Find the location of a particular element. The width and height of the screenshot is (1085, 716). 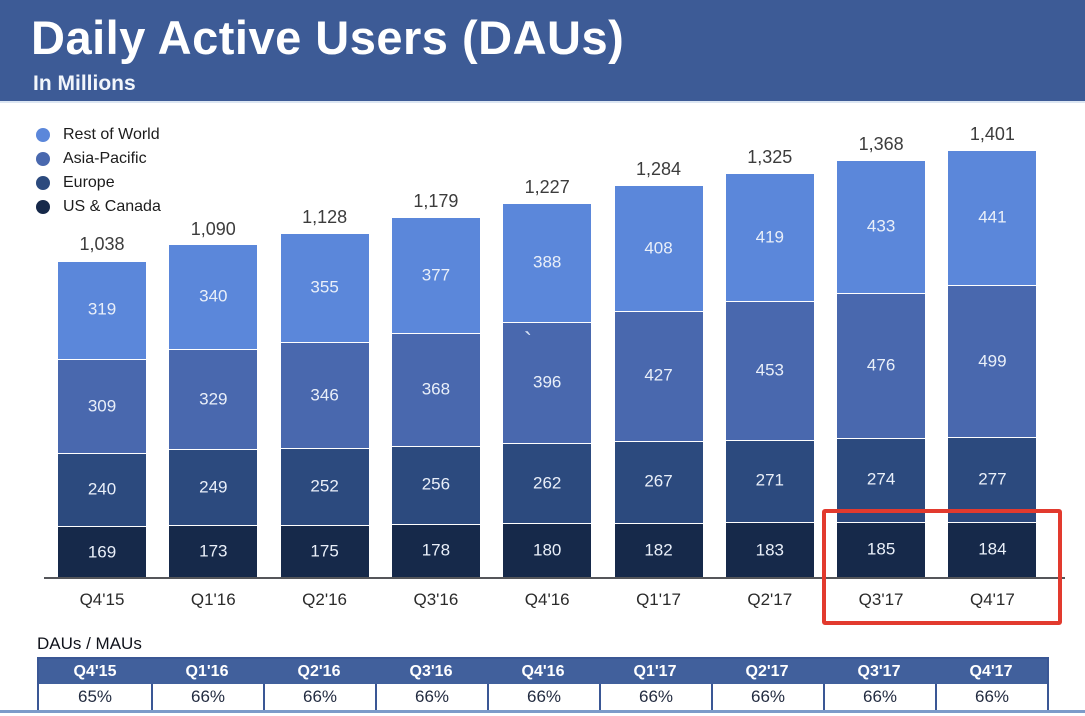

bar-Q3'16: 377 368 256 178 is located at coordinates (435, 398).